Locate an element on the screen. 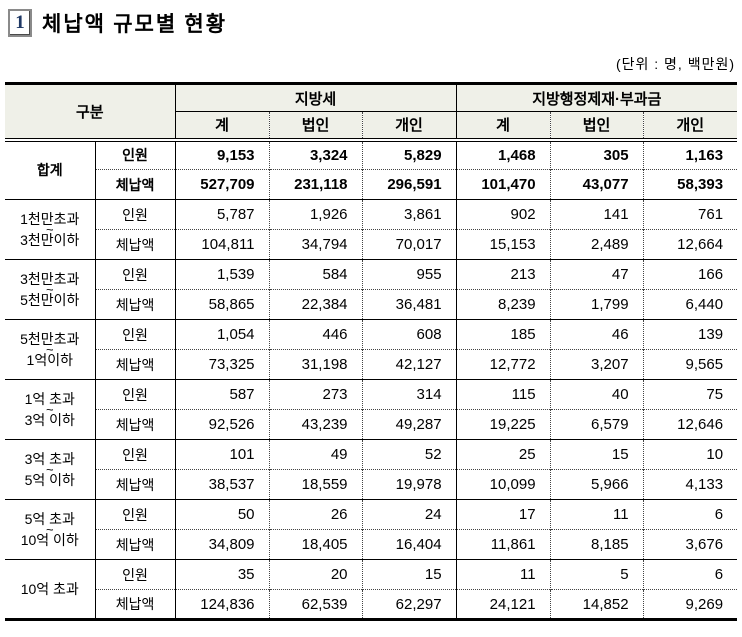 This screenshot has height=637, width=742. page-title-text: 체납액 규모별 현황 is located at coordinates (135, 24).